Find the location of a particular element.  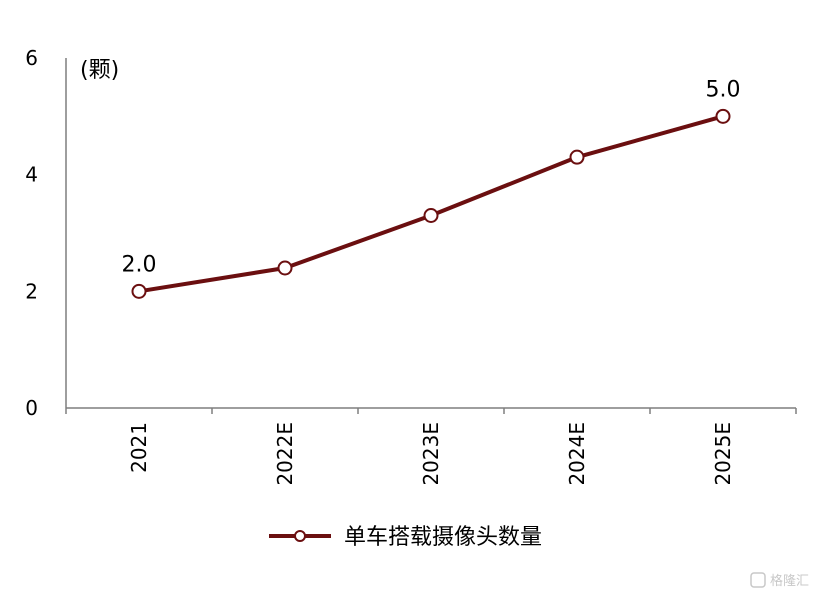

data-label: 5.0 is located at coordinates (723, 89).